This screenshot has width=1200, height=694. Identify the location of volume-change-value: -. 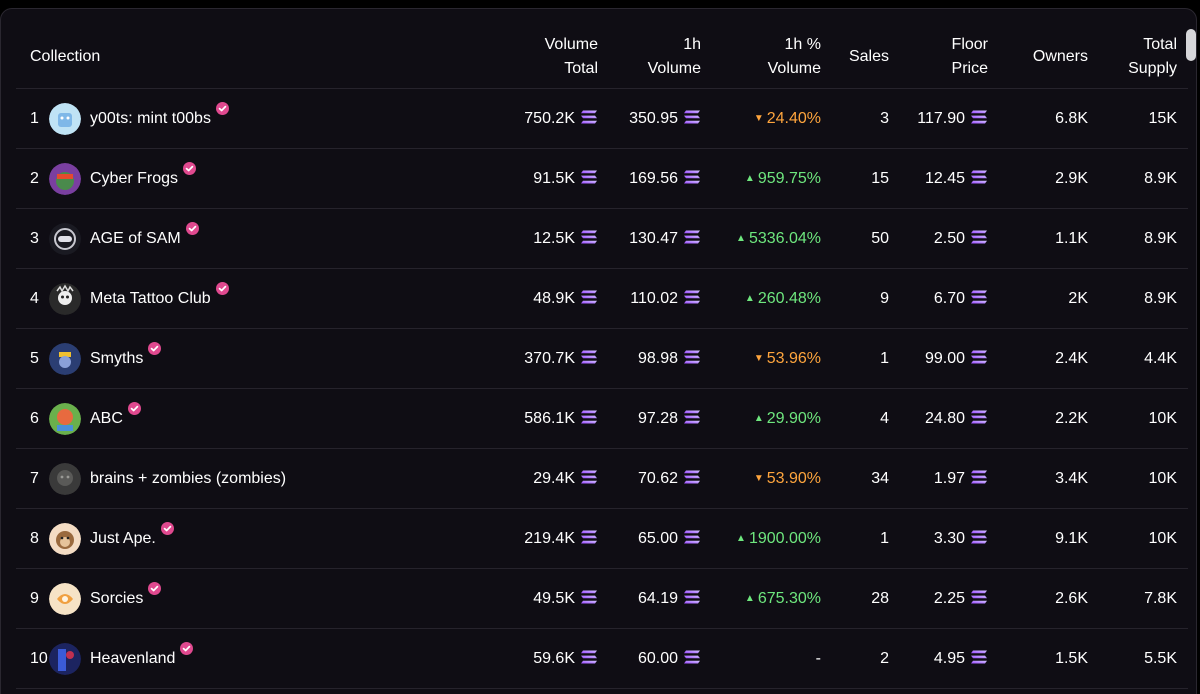
(818, 658).